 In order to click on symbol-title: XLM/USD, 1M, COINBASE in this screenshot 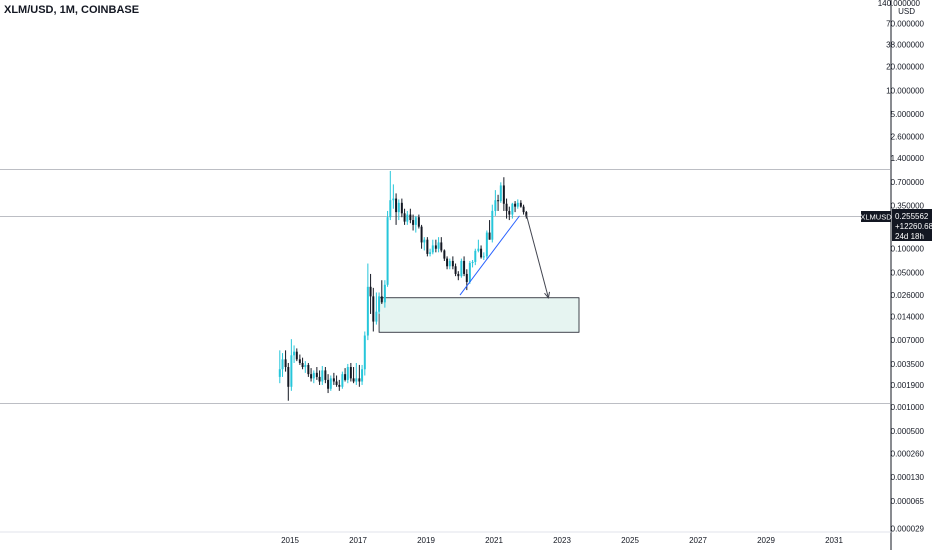, I will do `click(72, 10)`.